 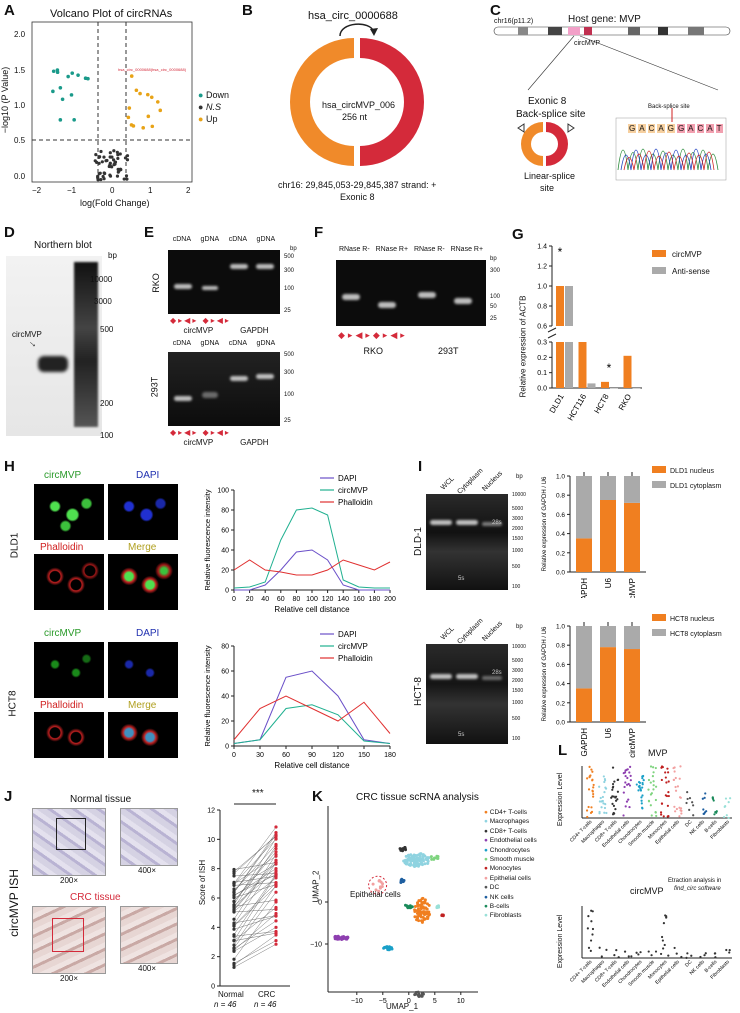 What do you see at coordinates (149, 232) in the screenshot?
I see `panel-label: E` at bounding box center [149, 232].